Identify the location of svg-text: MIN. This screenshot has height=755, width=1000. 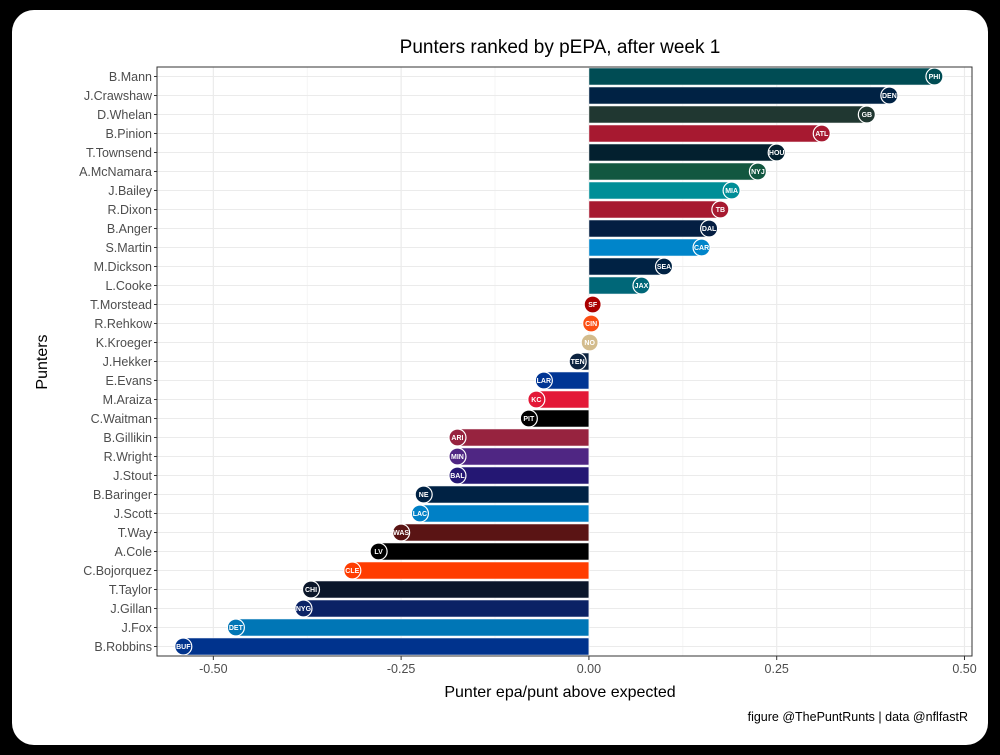
(457, 457).